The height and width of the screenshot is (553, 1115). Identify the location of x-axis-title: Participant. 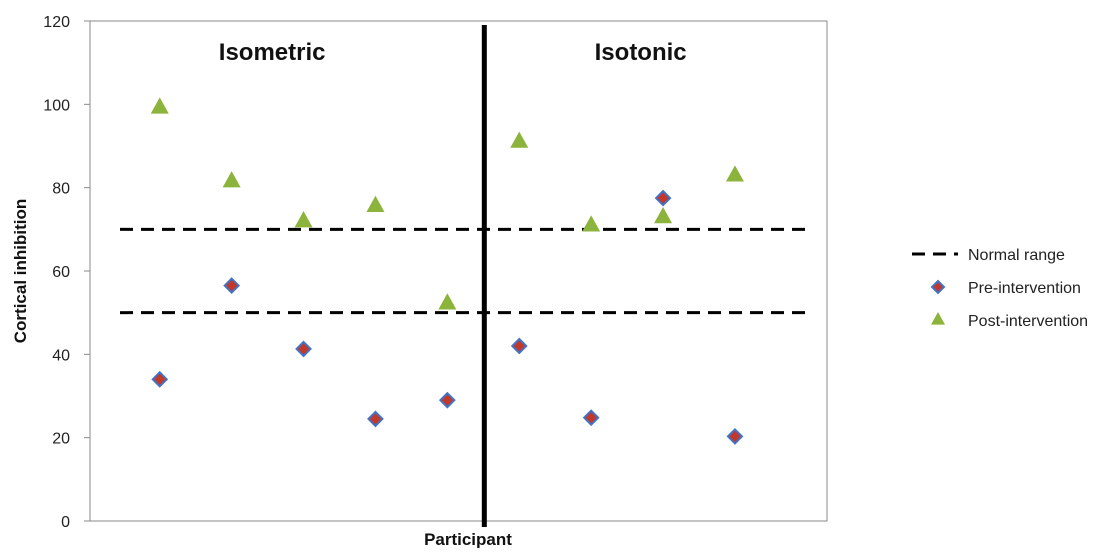
(468, 539).